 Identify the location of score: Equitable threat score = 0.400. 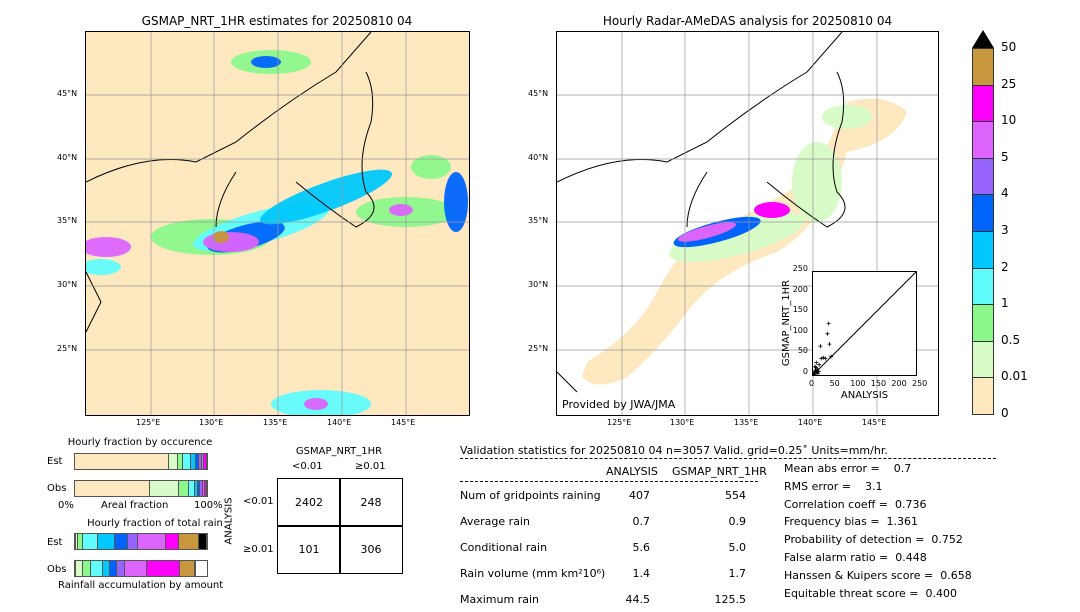
(870, 593).